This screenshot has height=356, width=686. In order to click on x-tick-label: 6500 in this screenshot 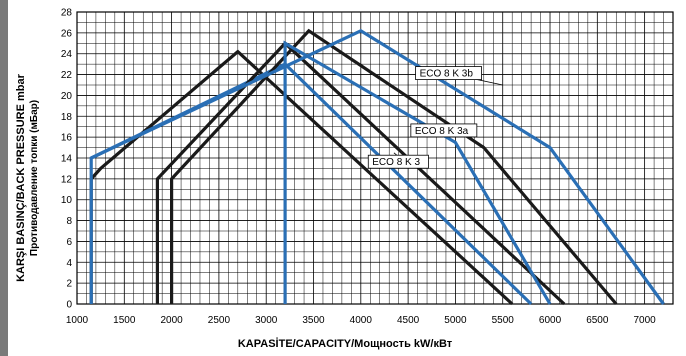, I will do `click(597, 320)`.